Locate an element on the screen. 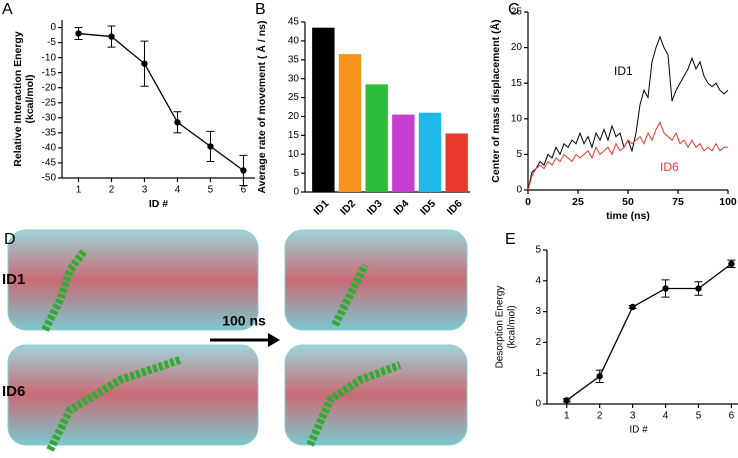 This screenshot has height=458, width=738. y-tick-label: -40 is located at coordinates (49, 148).